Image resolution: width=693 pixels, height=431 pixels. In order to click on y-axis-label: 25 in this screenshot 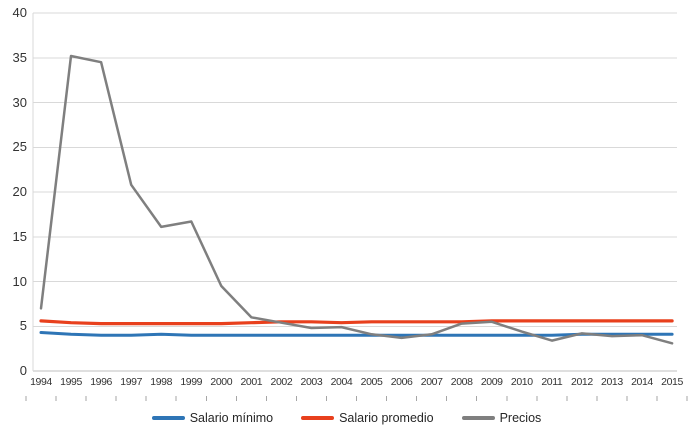, I will do `click(19, 147)`.